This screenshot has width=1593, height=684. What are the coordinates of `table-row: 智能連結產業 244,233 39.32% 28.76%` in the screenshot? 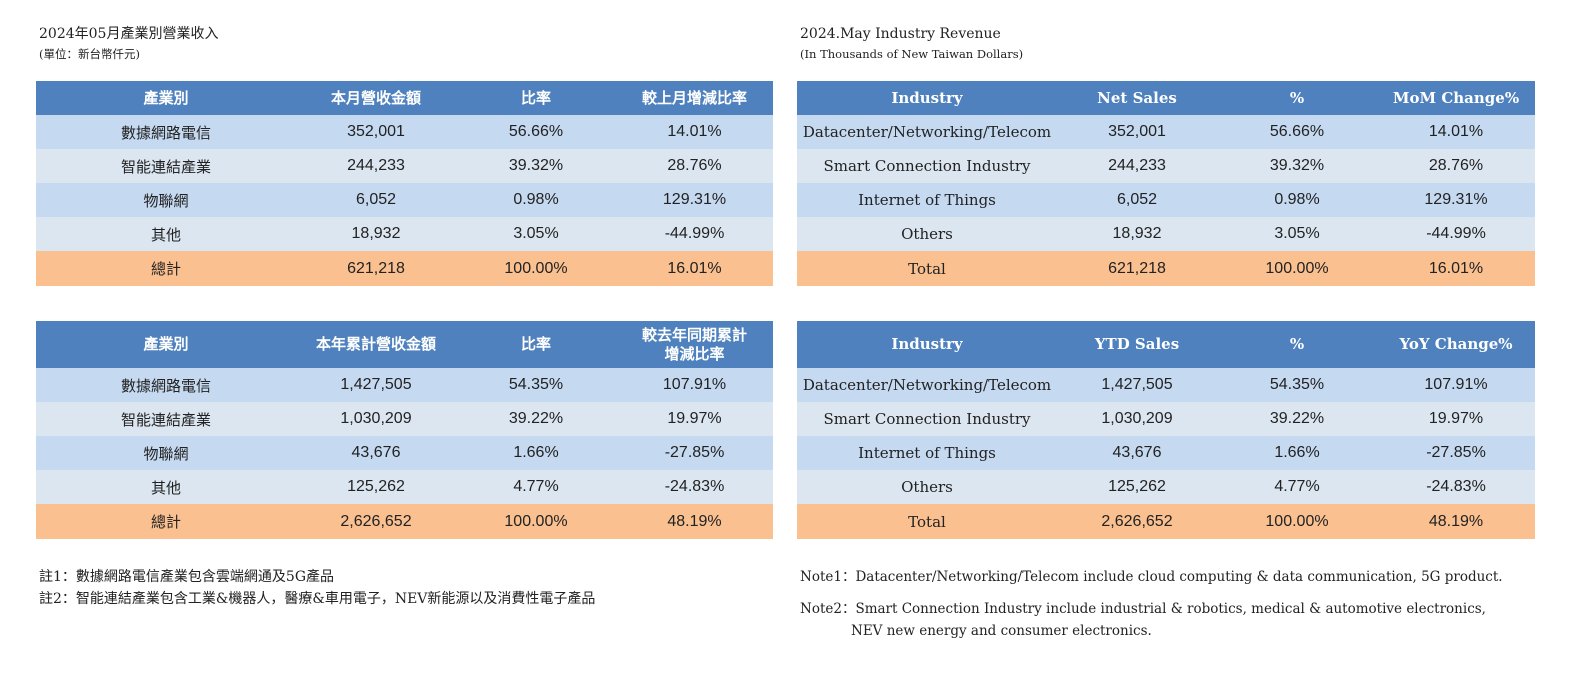 It's located at (404, 166).